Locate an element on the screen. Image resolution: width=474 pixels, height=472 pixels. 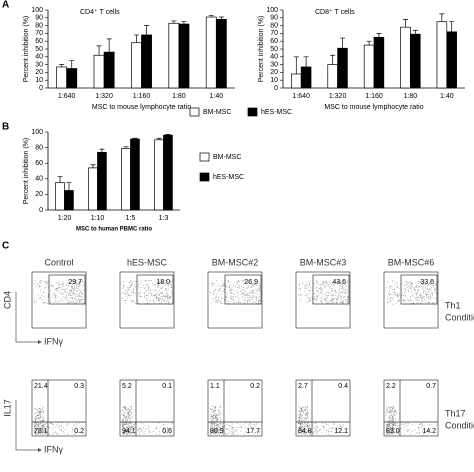
bar is located at coordinates (168, 172).